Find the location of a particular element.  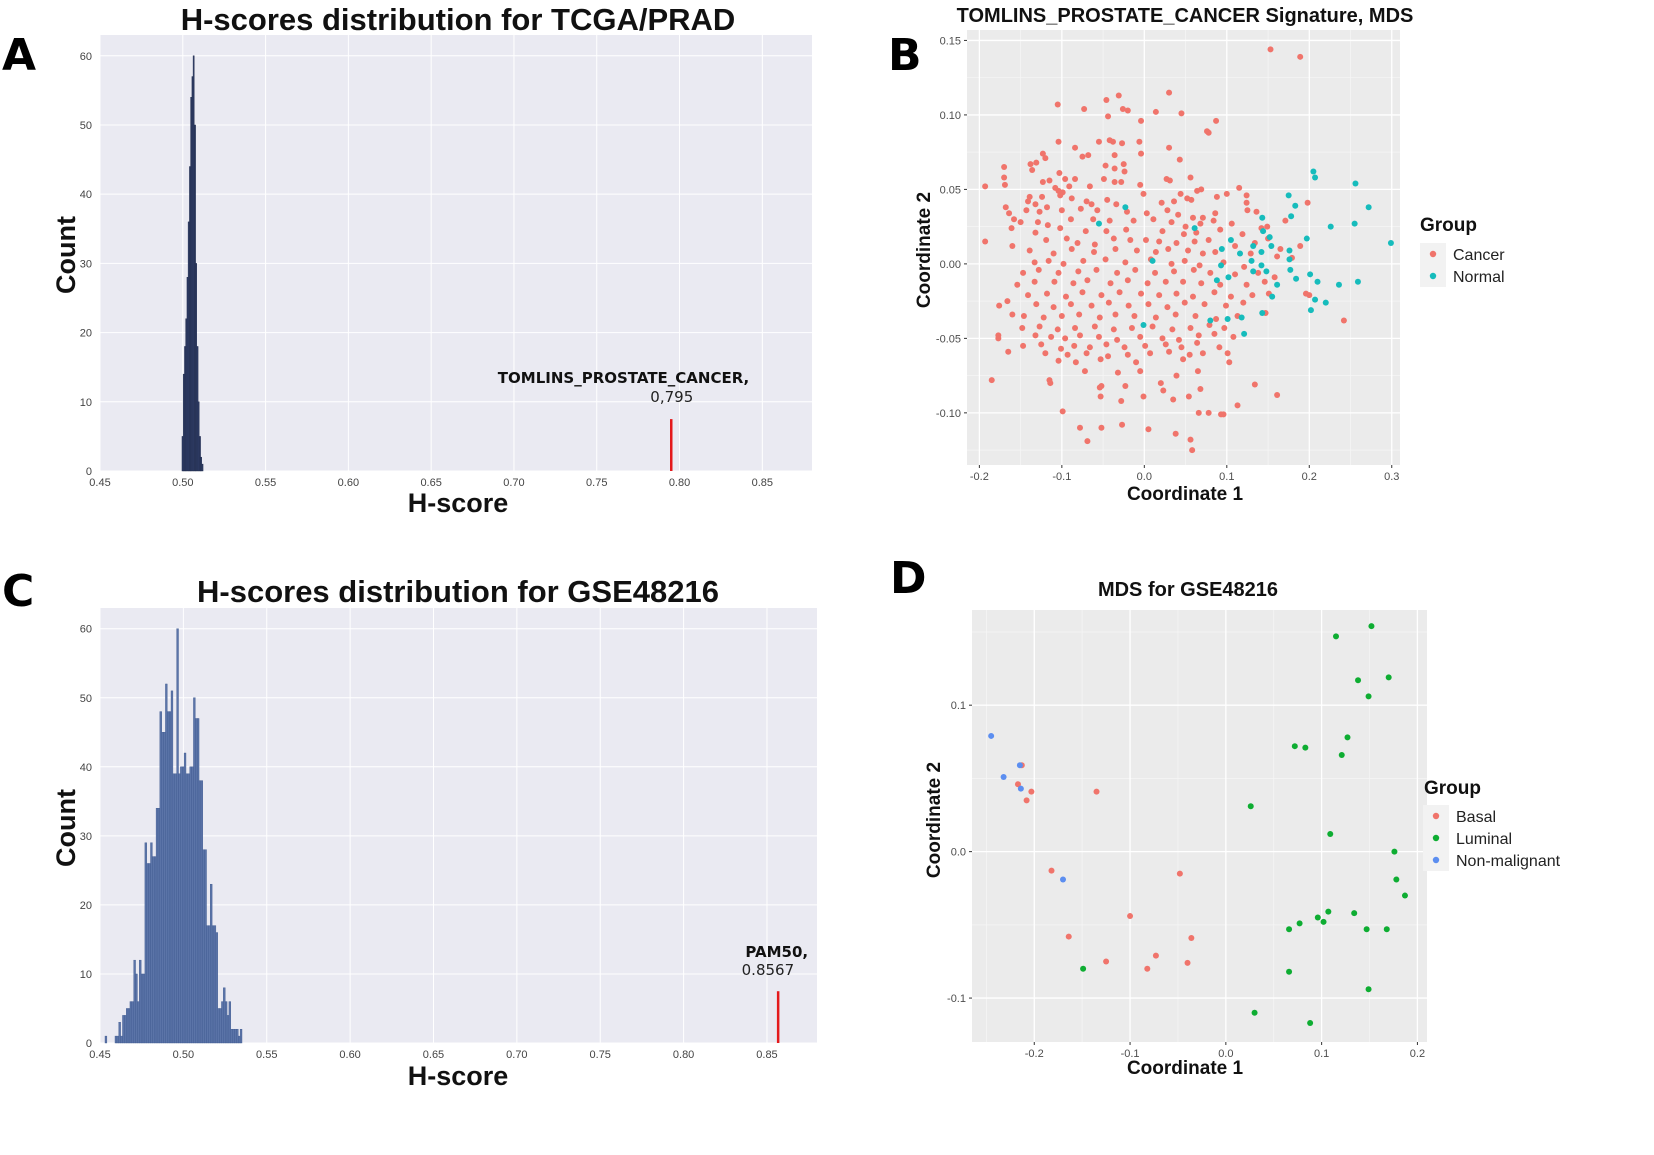

x-tick-label: -0.2 is located at coordinates (979, 477).